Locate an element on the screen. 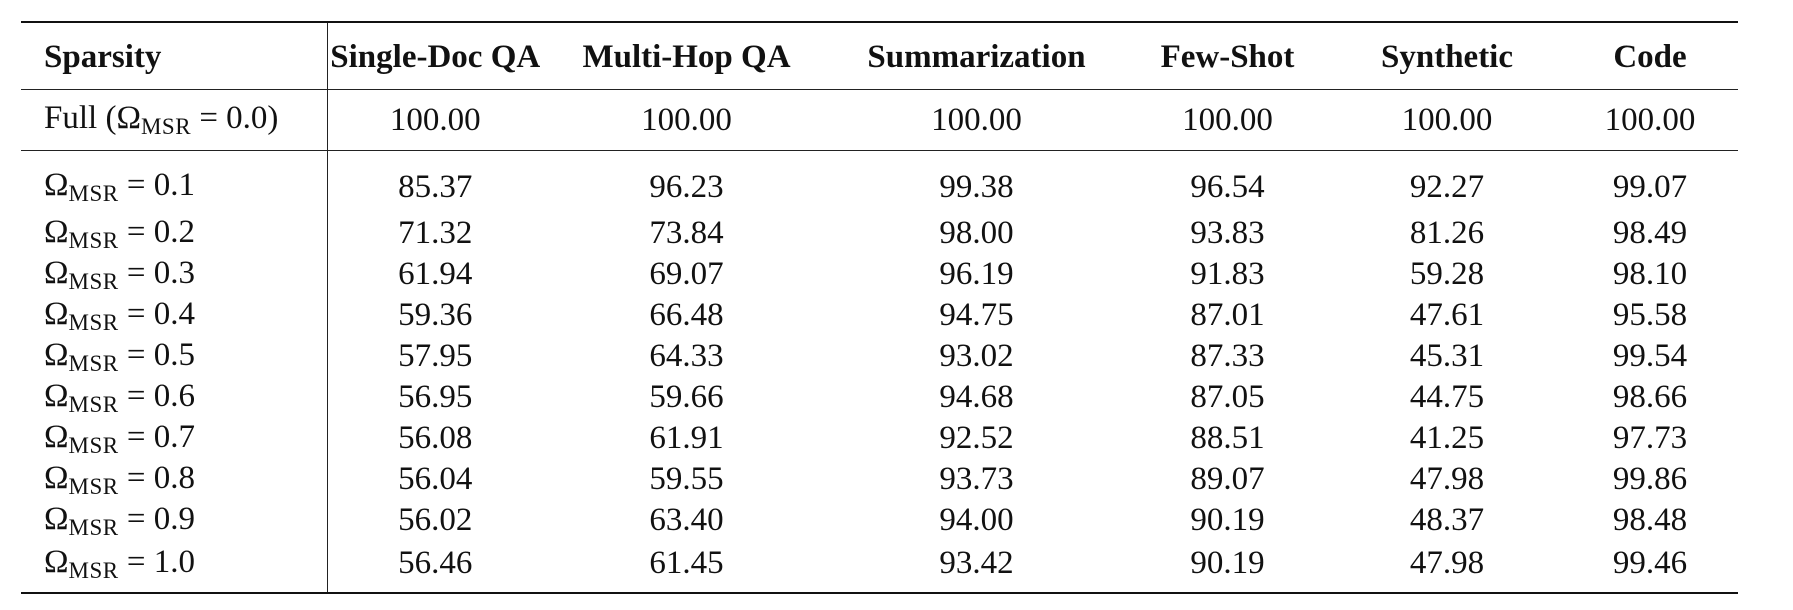 The image size is (1793, 610). table-cell: 98.49 is located at coordinates (1650, 233).